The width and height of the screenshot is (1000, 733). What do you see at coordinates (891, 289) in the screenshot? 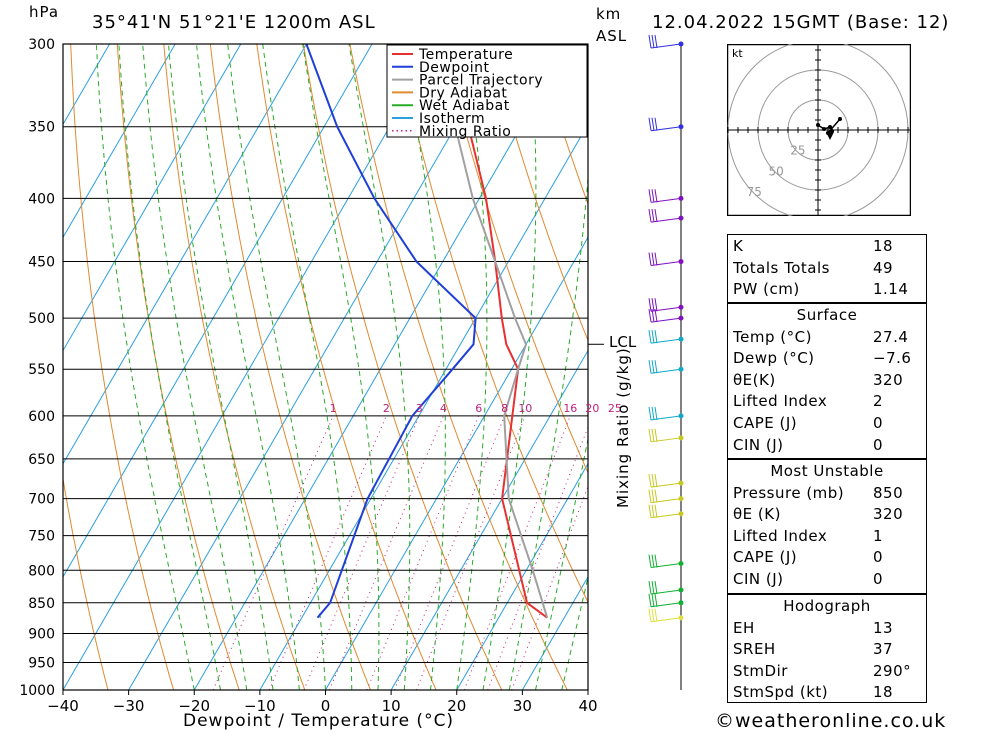
I see `stat-value: 1.14` at bounding box center [891, 289].